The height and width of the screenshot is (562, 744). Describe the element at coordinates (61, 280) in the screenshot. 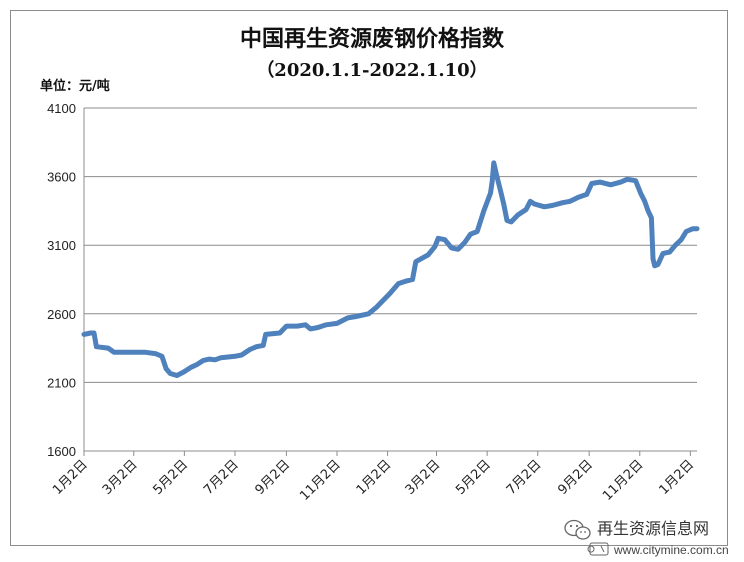

I see `y-tick-labels: 1600 2100 2600 3100 3600 4100` at that location.